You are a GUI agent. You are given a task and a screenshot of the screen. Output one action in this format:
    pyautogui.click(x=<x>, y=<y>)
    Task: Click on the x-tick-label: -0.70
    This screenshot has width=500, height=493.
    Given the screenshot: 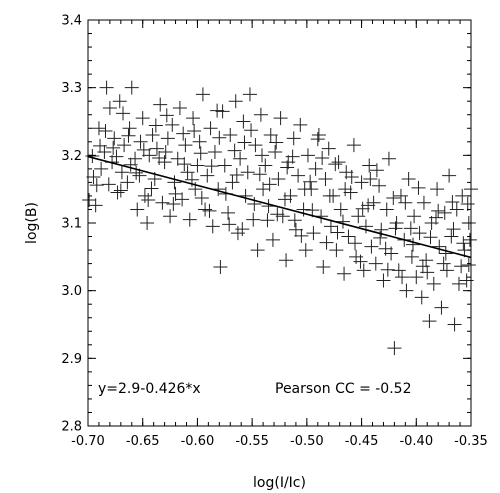 What is the action you would take?
    pyautogui.click(x=88, y=441)
    